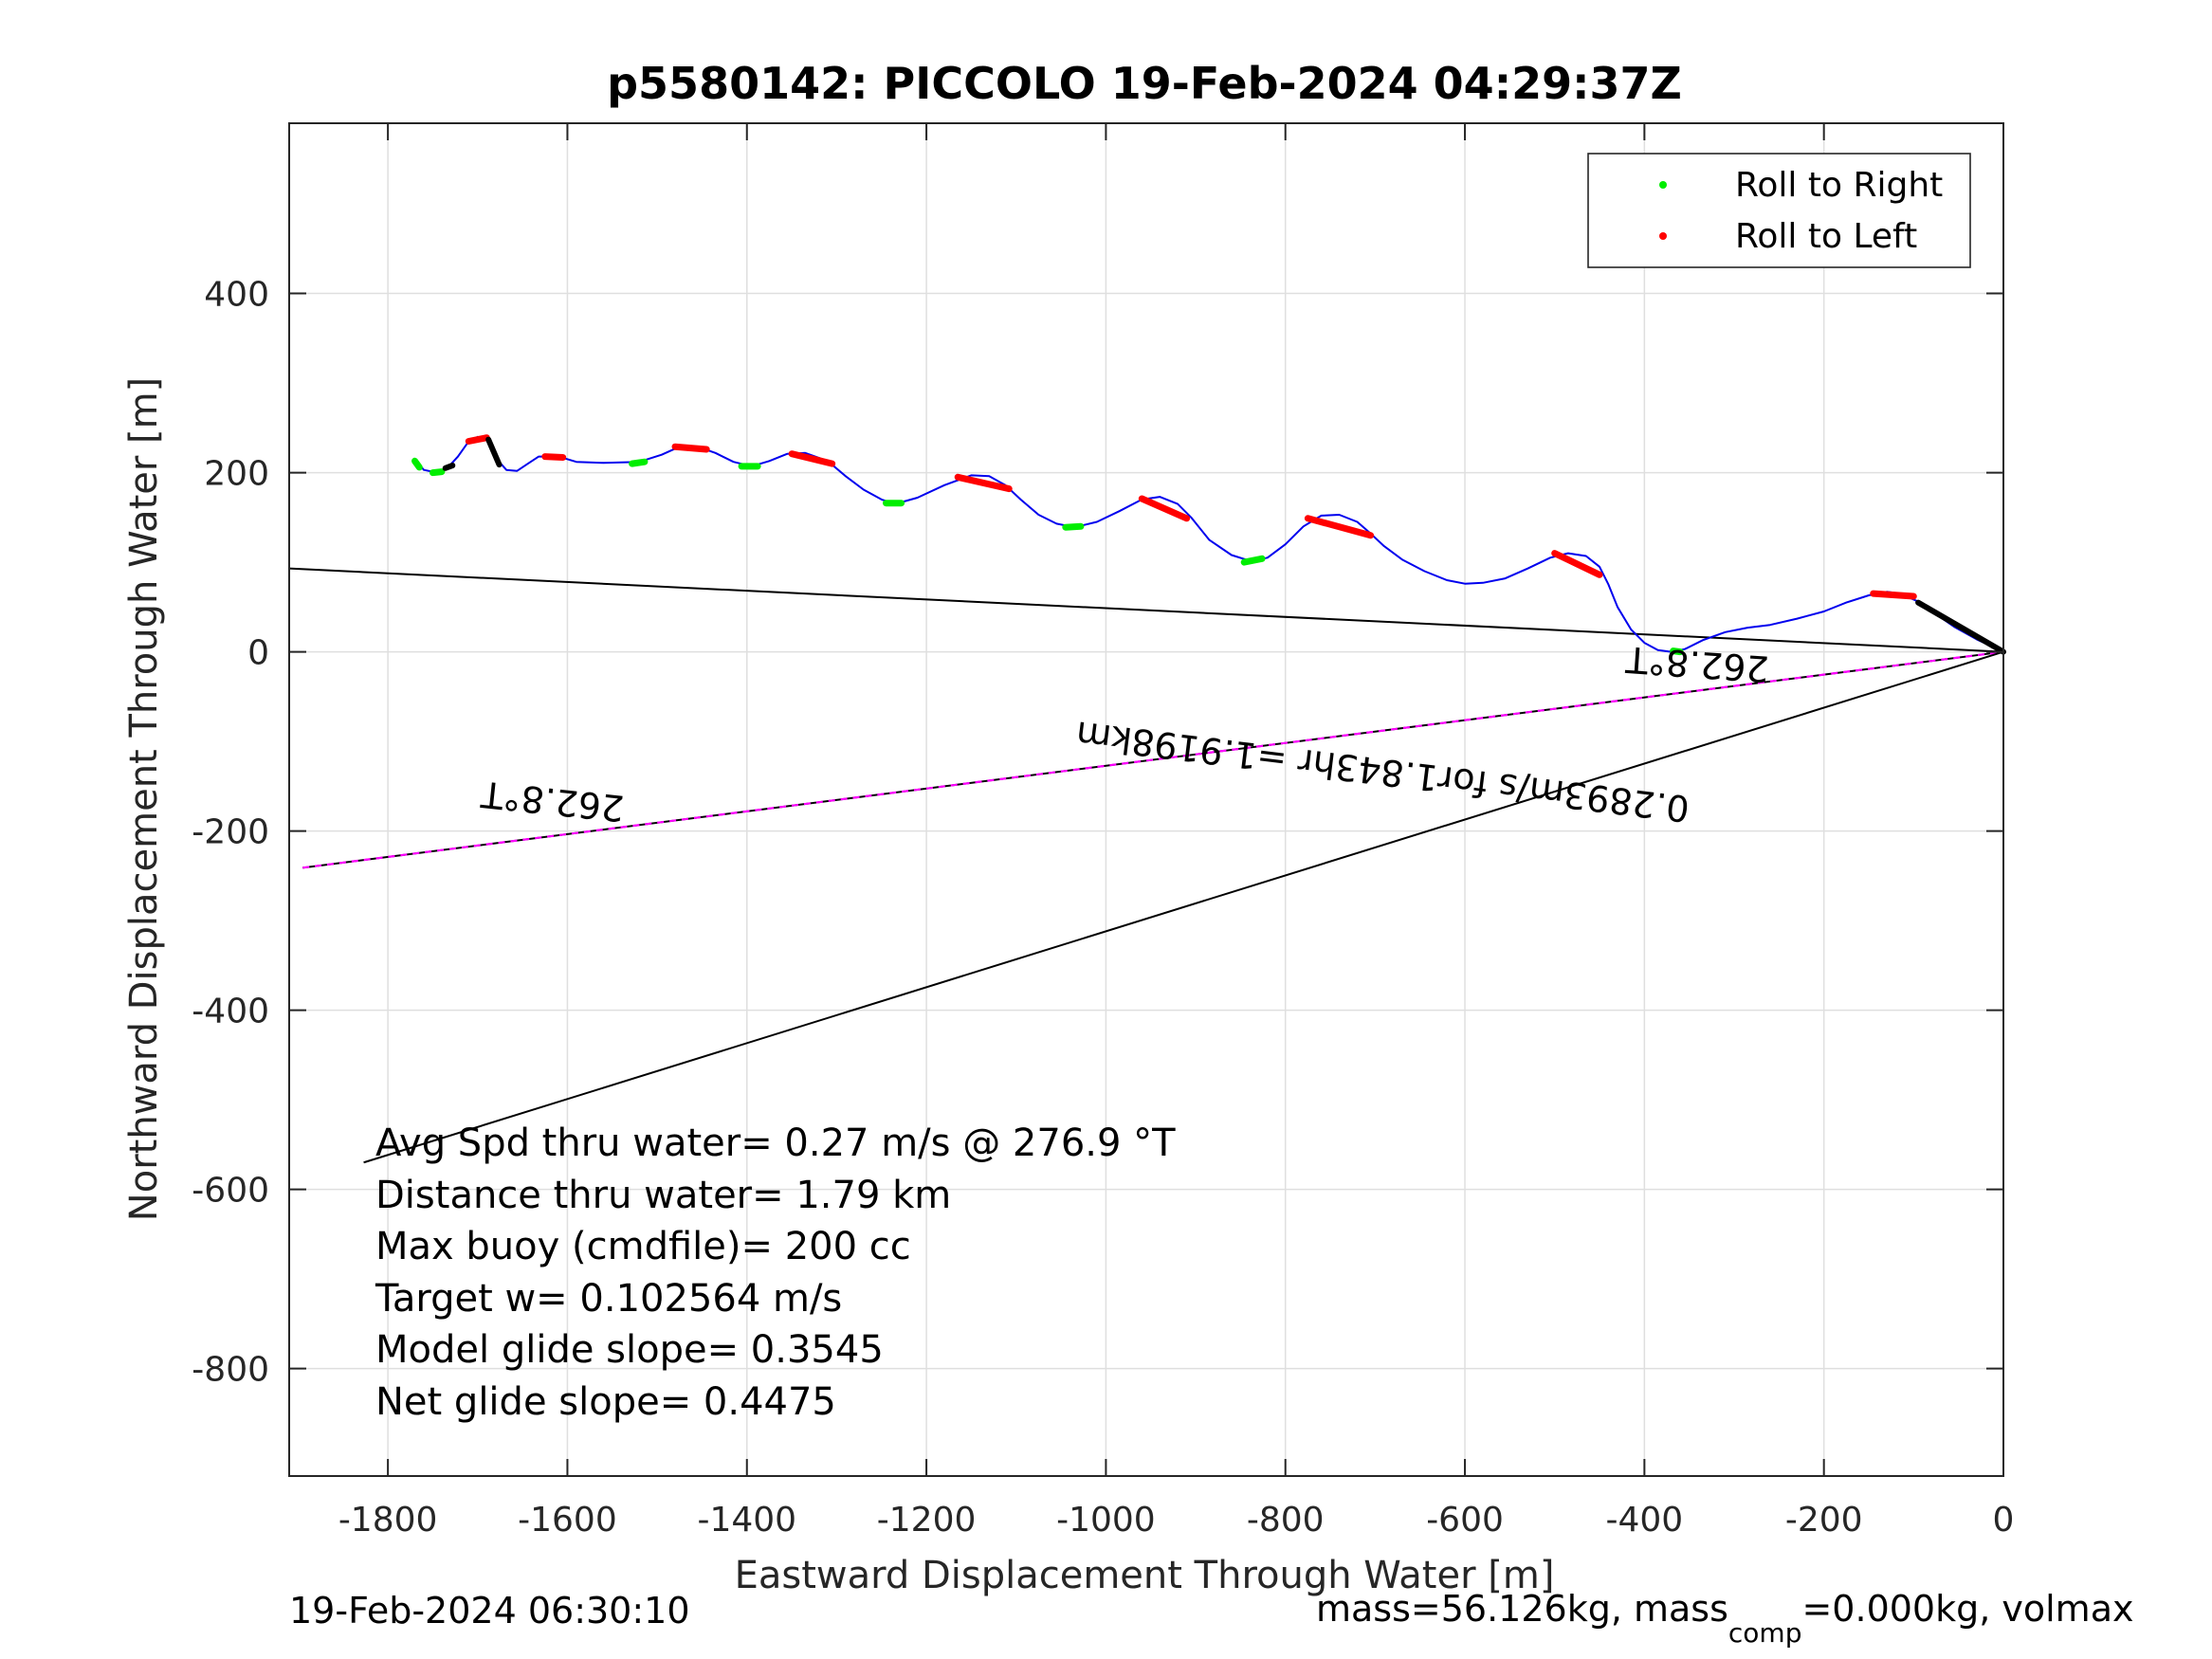  I want to click on x-tick-label: -1000, so click(1106, 1520).